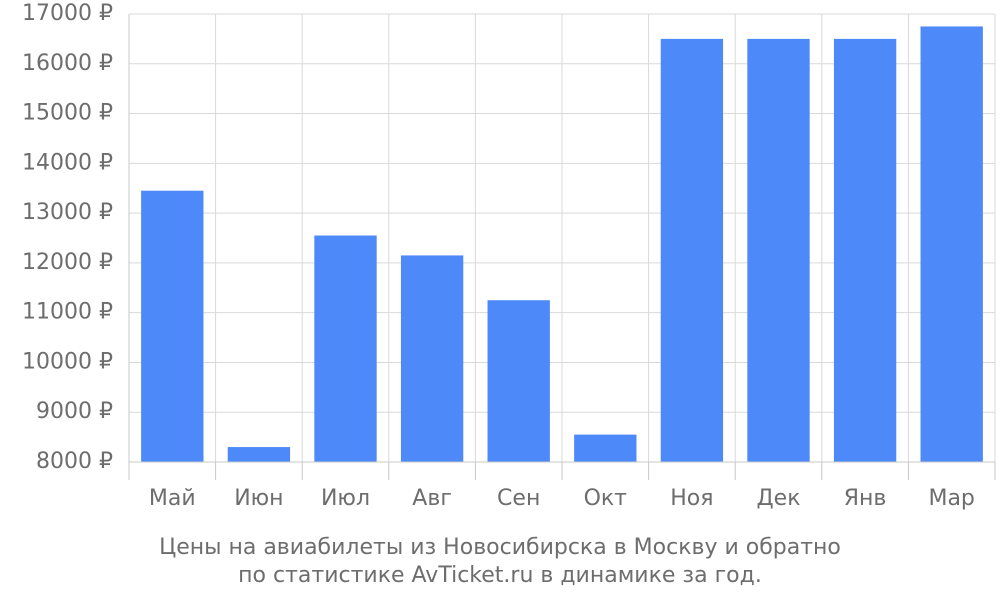 This screenshot has width=1000, height=600. Describe the element at coordinates (606, 498) in the screenshot. I see `x-tick-label: Окт` at that location.